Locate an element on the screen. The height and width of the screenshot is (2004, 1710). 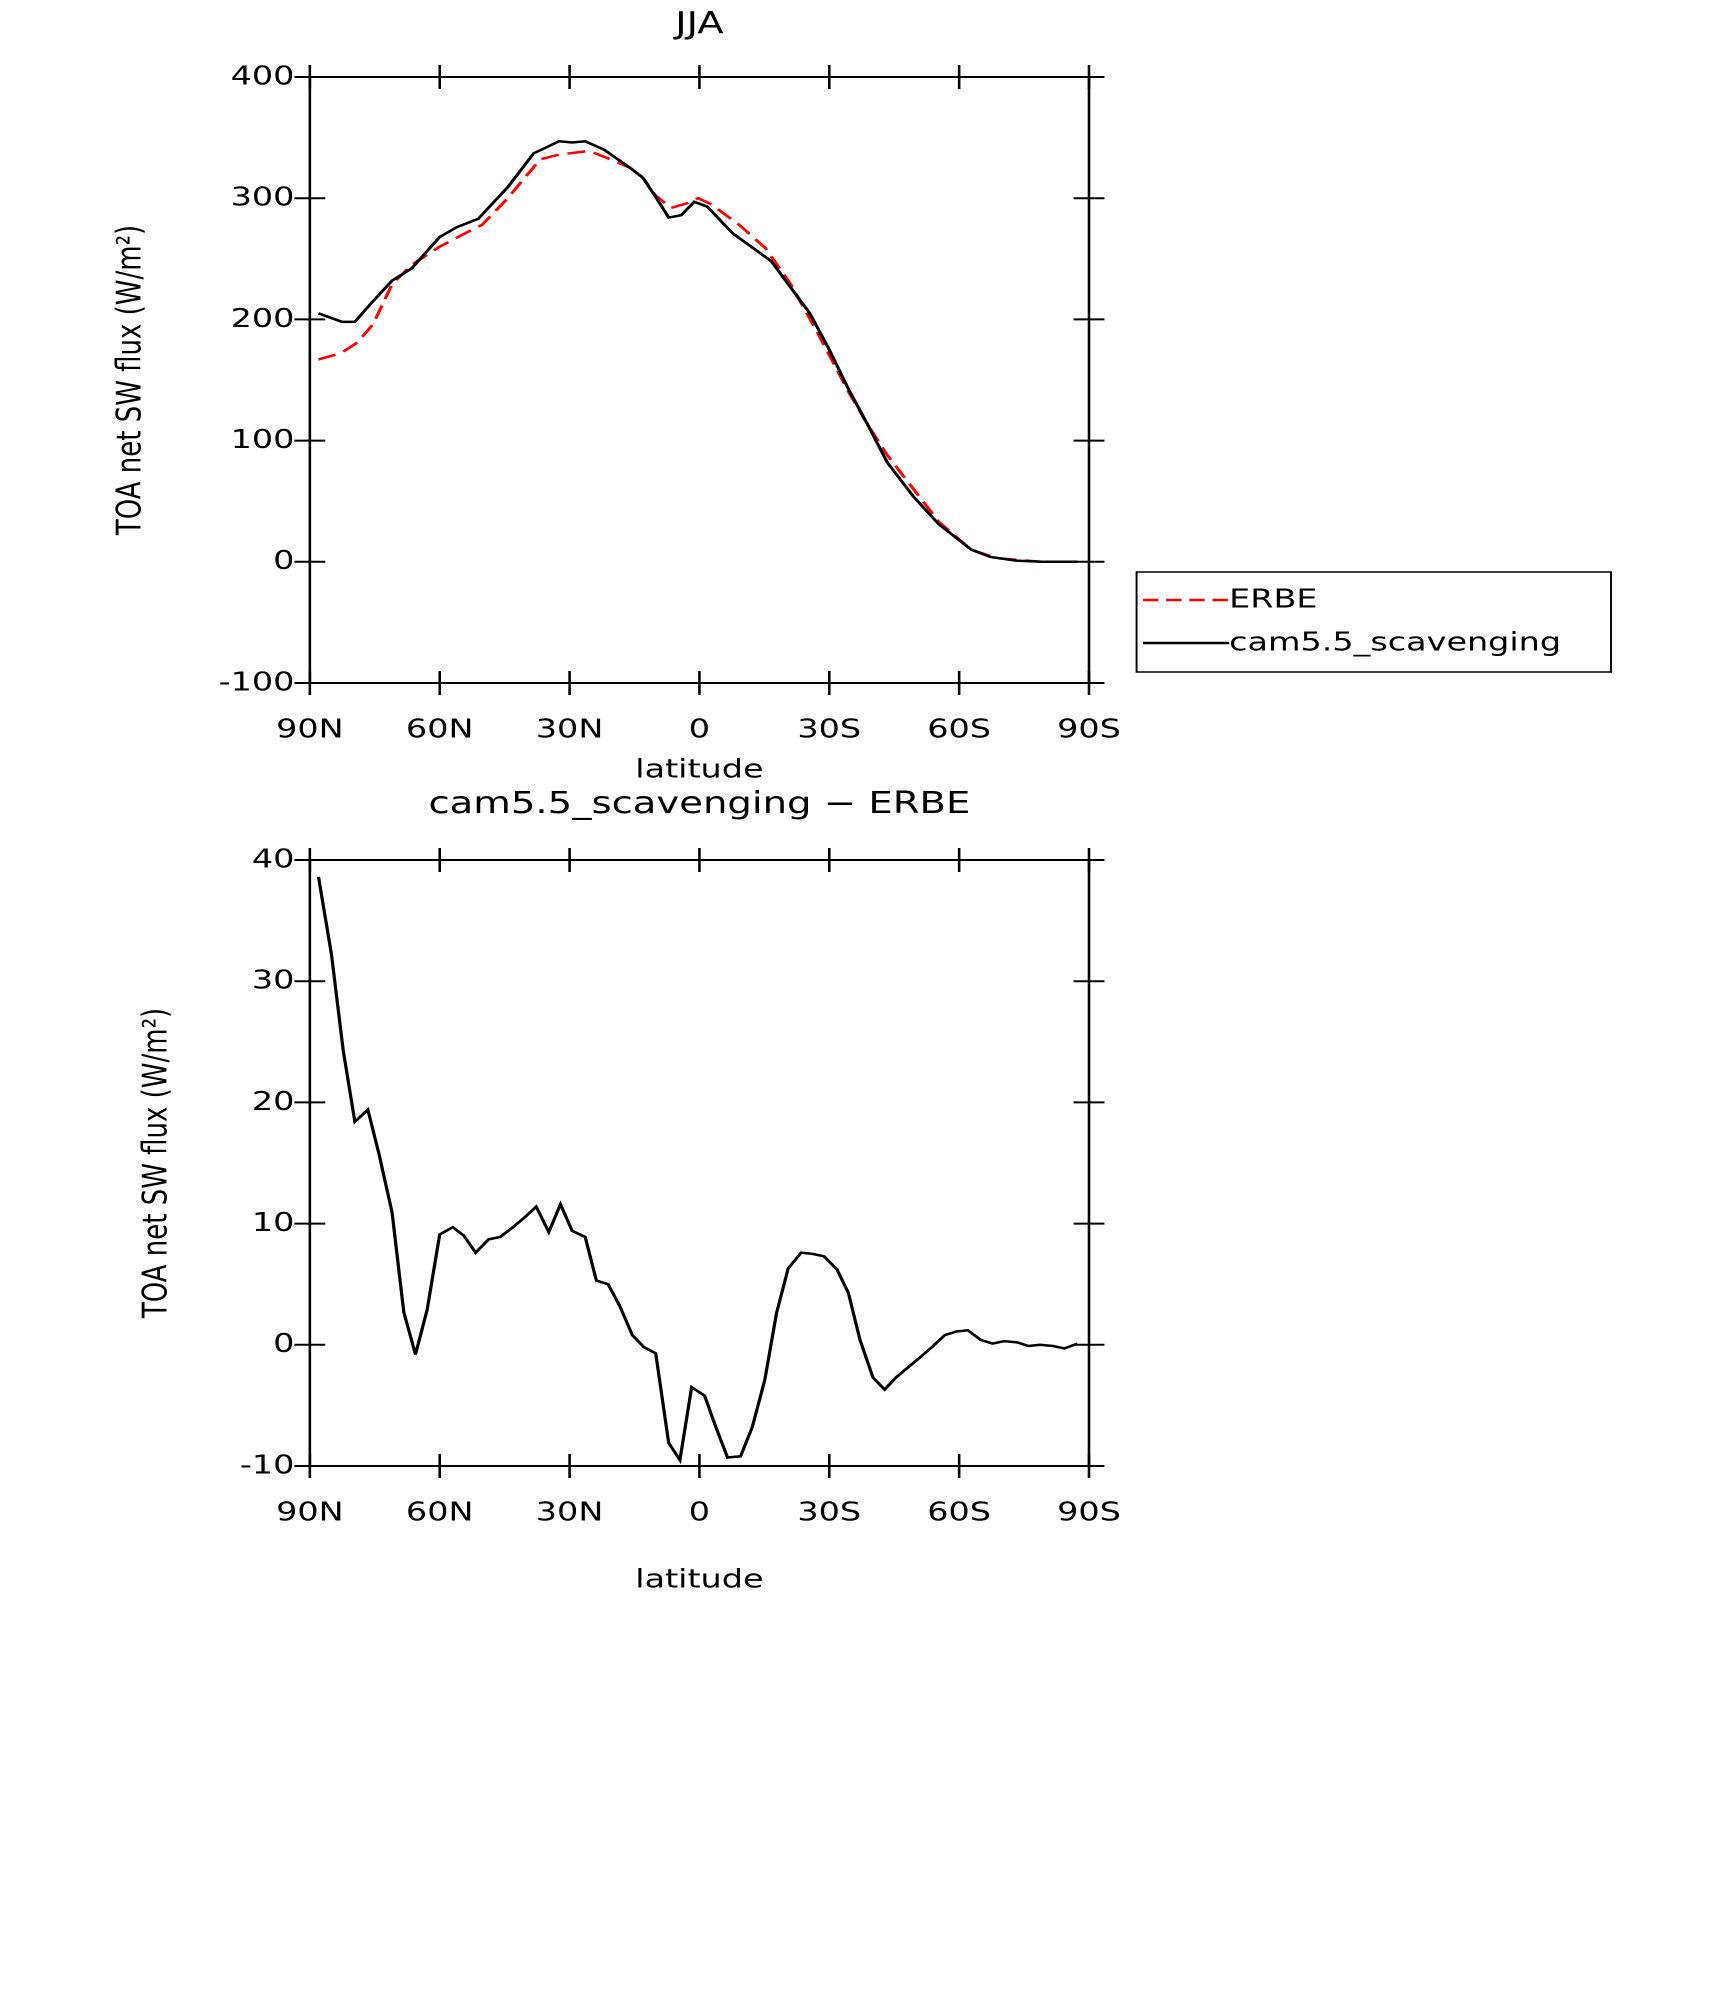
y-tick-label: 10 is located at coordinates (273, 1223).